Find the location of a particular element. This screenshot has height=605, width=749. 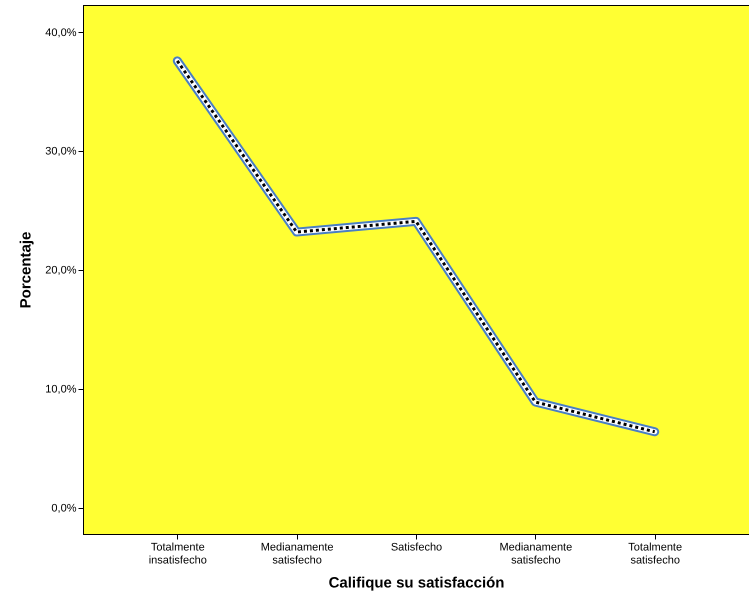

x-tick-label: Satisfecho is located at coordinates (416, 548).